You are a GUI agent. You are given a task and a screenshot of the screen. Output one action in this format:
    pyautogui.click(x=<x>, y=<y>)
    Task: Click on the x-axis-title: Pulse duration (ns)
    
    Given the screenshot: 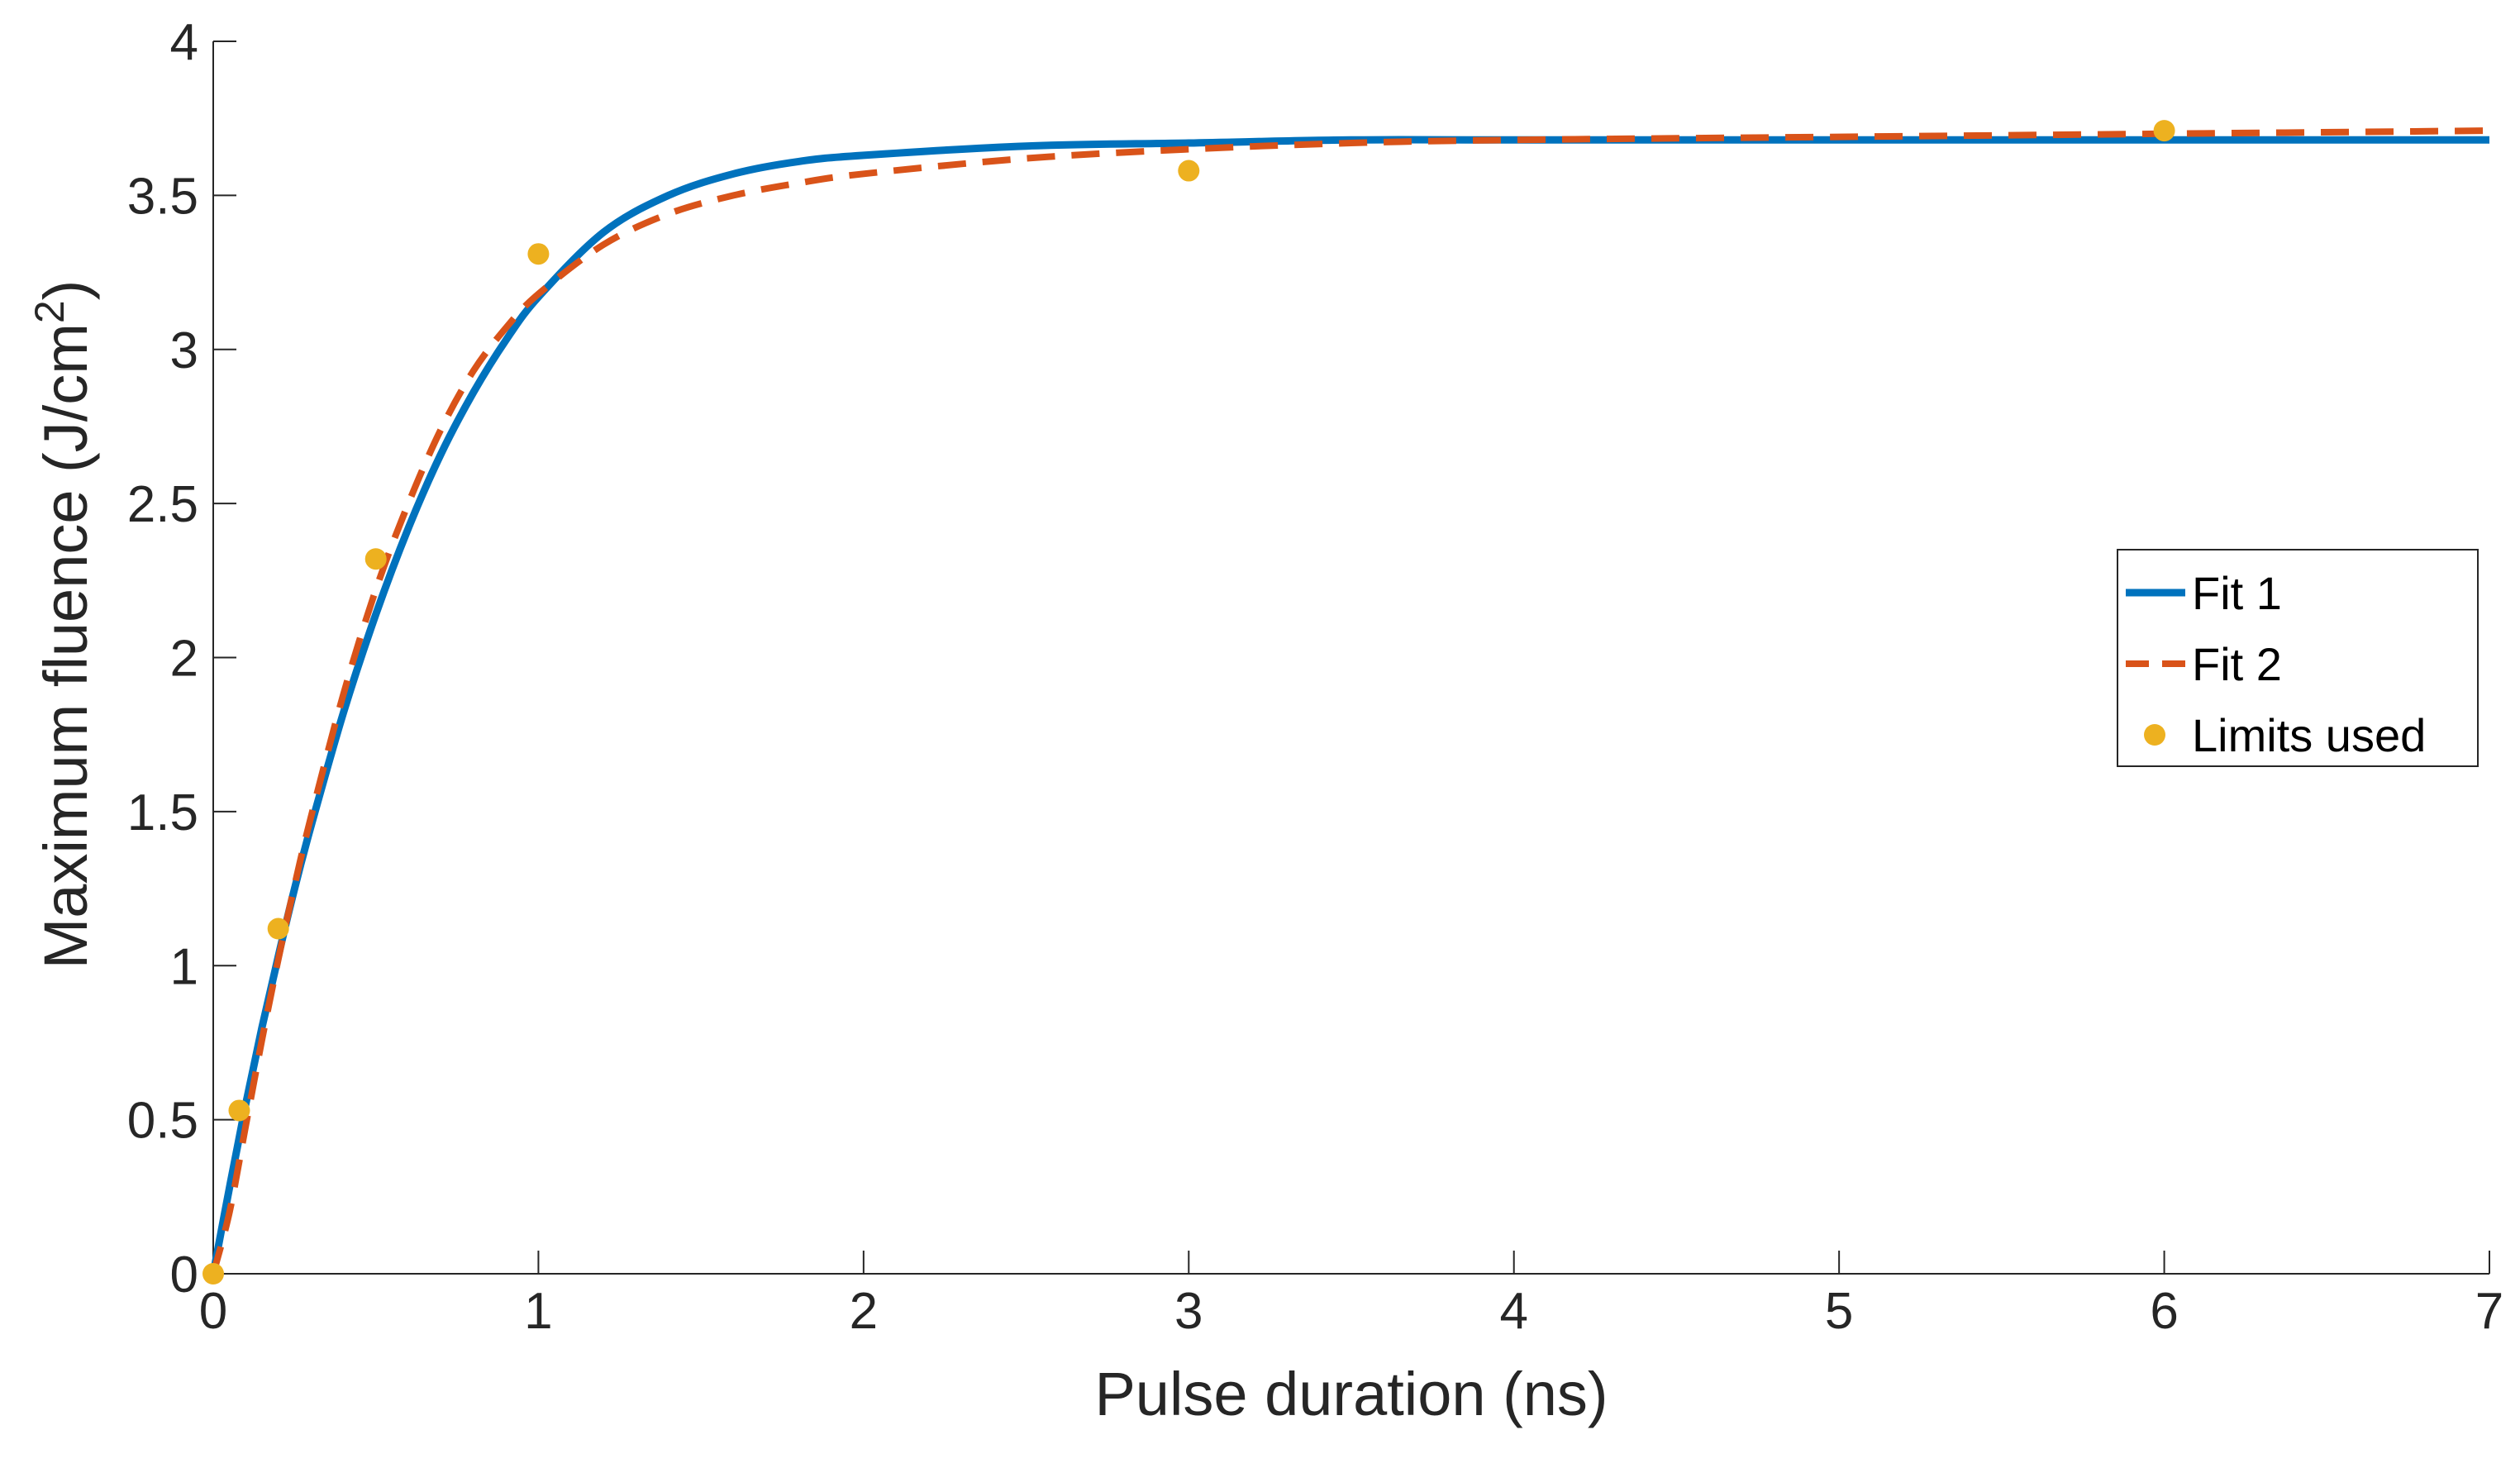 What is the action you would take?
    pyautogui.click(x=1351, y=1394)
    